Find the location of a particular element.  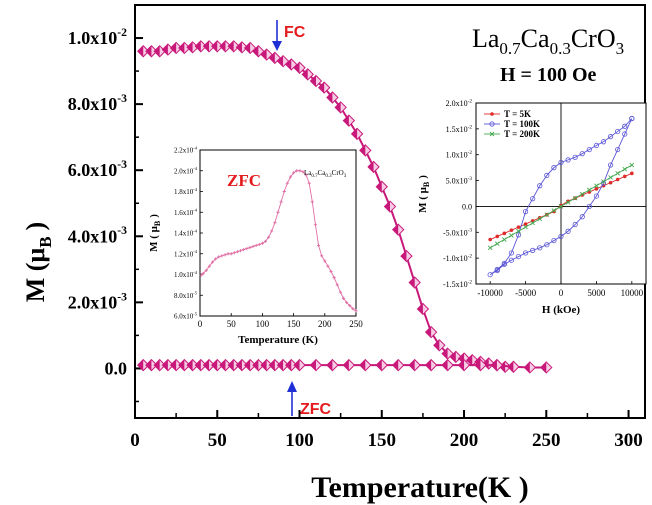

main-point-zfc-29-half is located at coordinates (461, 365).